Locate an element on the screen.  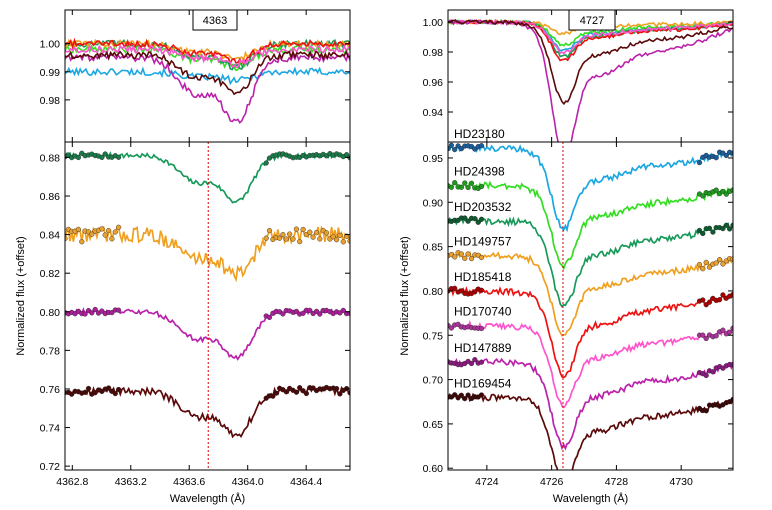
y-tick-label: 0.80 is located at coordinates (433, 292).